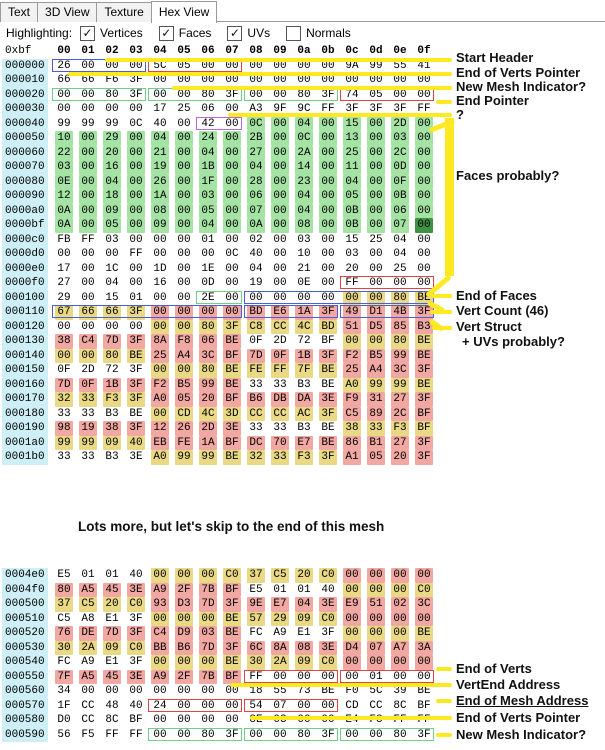 This screenshot has width=605, height=750. Describe the element at coordinates (256, 225) in the screenshot. I see `hex-byte: 0A` at that location.